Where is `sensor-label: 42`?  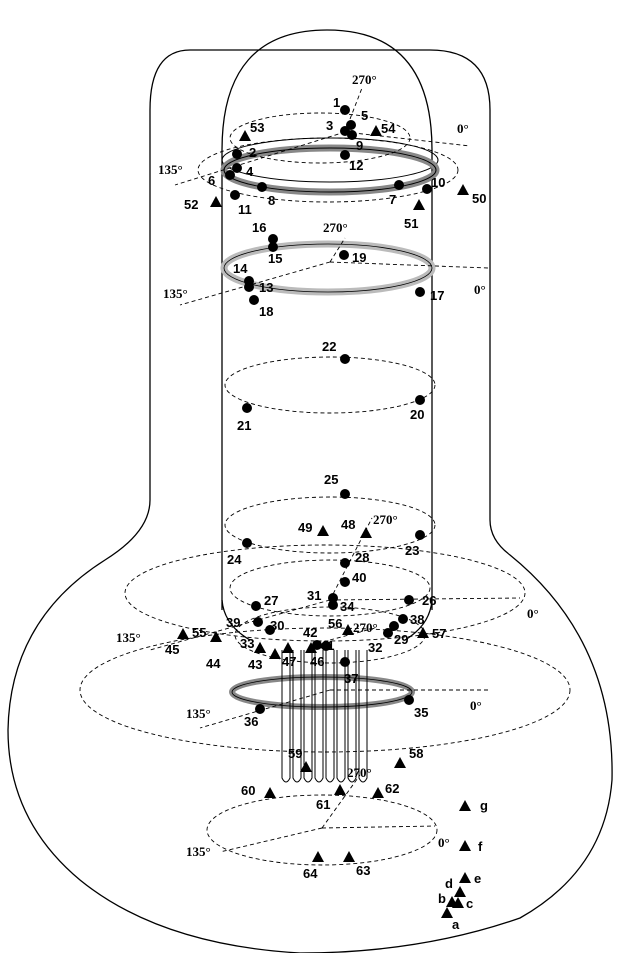 sensor-label: 42 is located at coordinates (310, 632).